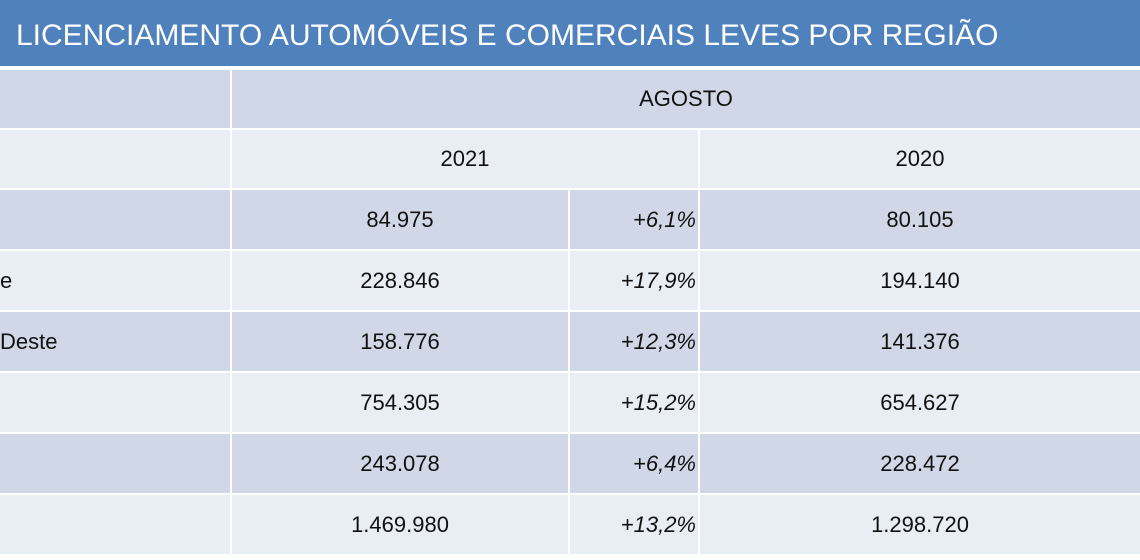 Image resolution: width=1140 pixels, height=560 pixels. Describe the element at coordinates (920, 280) in the screenshot. I see `previous-value: 194.140` at that location.